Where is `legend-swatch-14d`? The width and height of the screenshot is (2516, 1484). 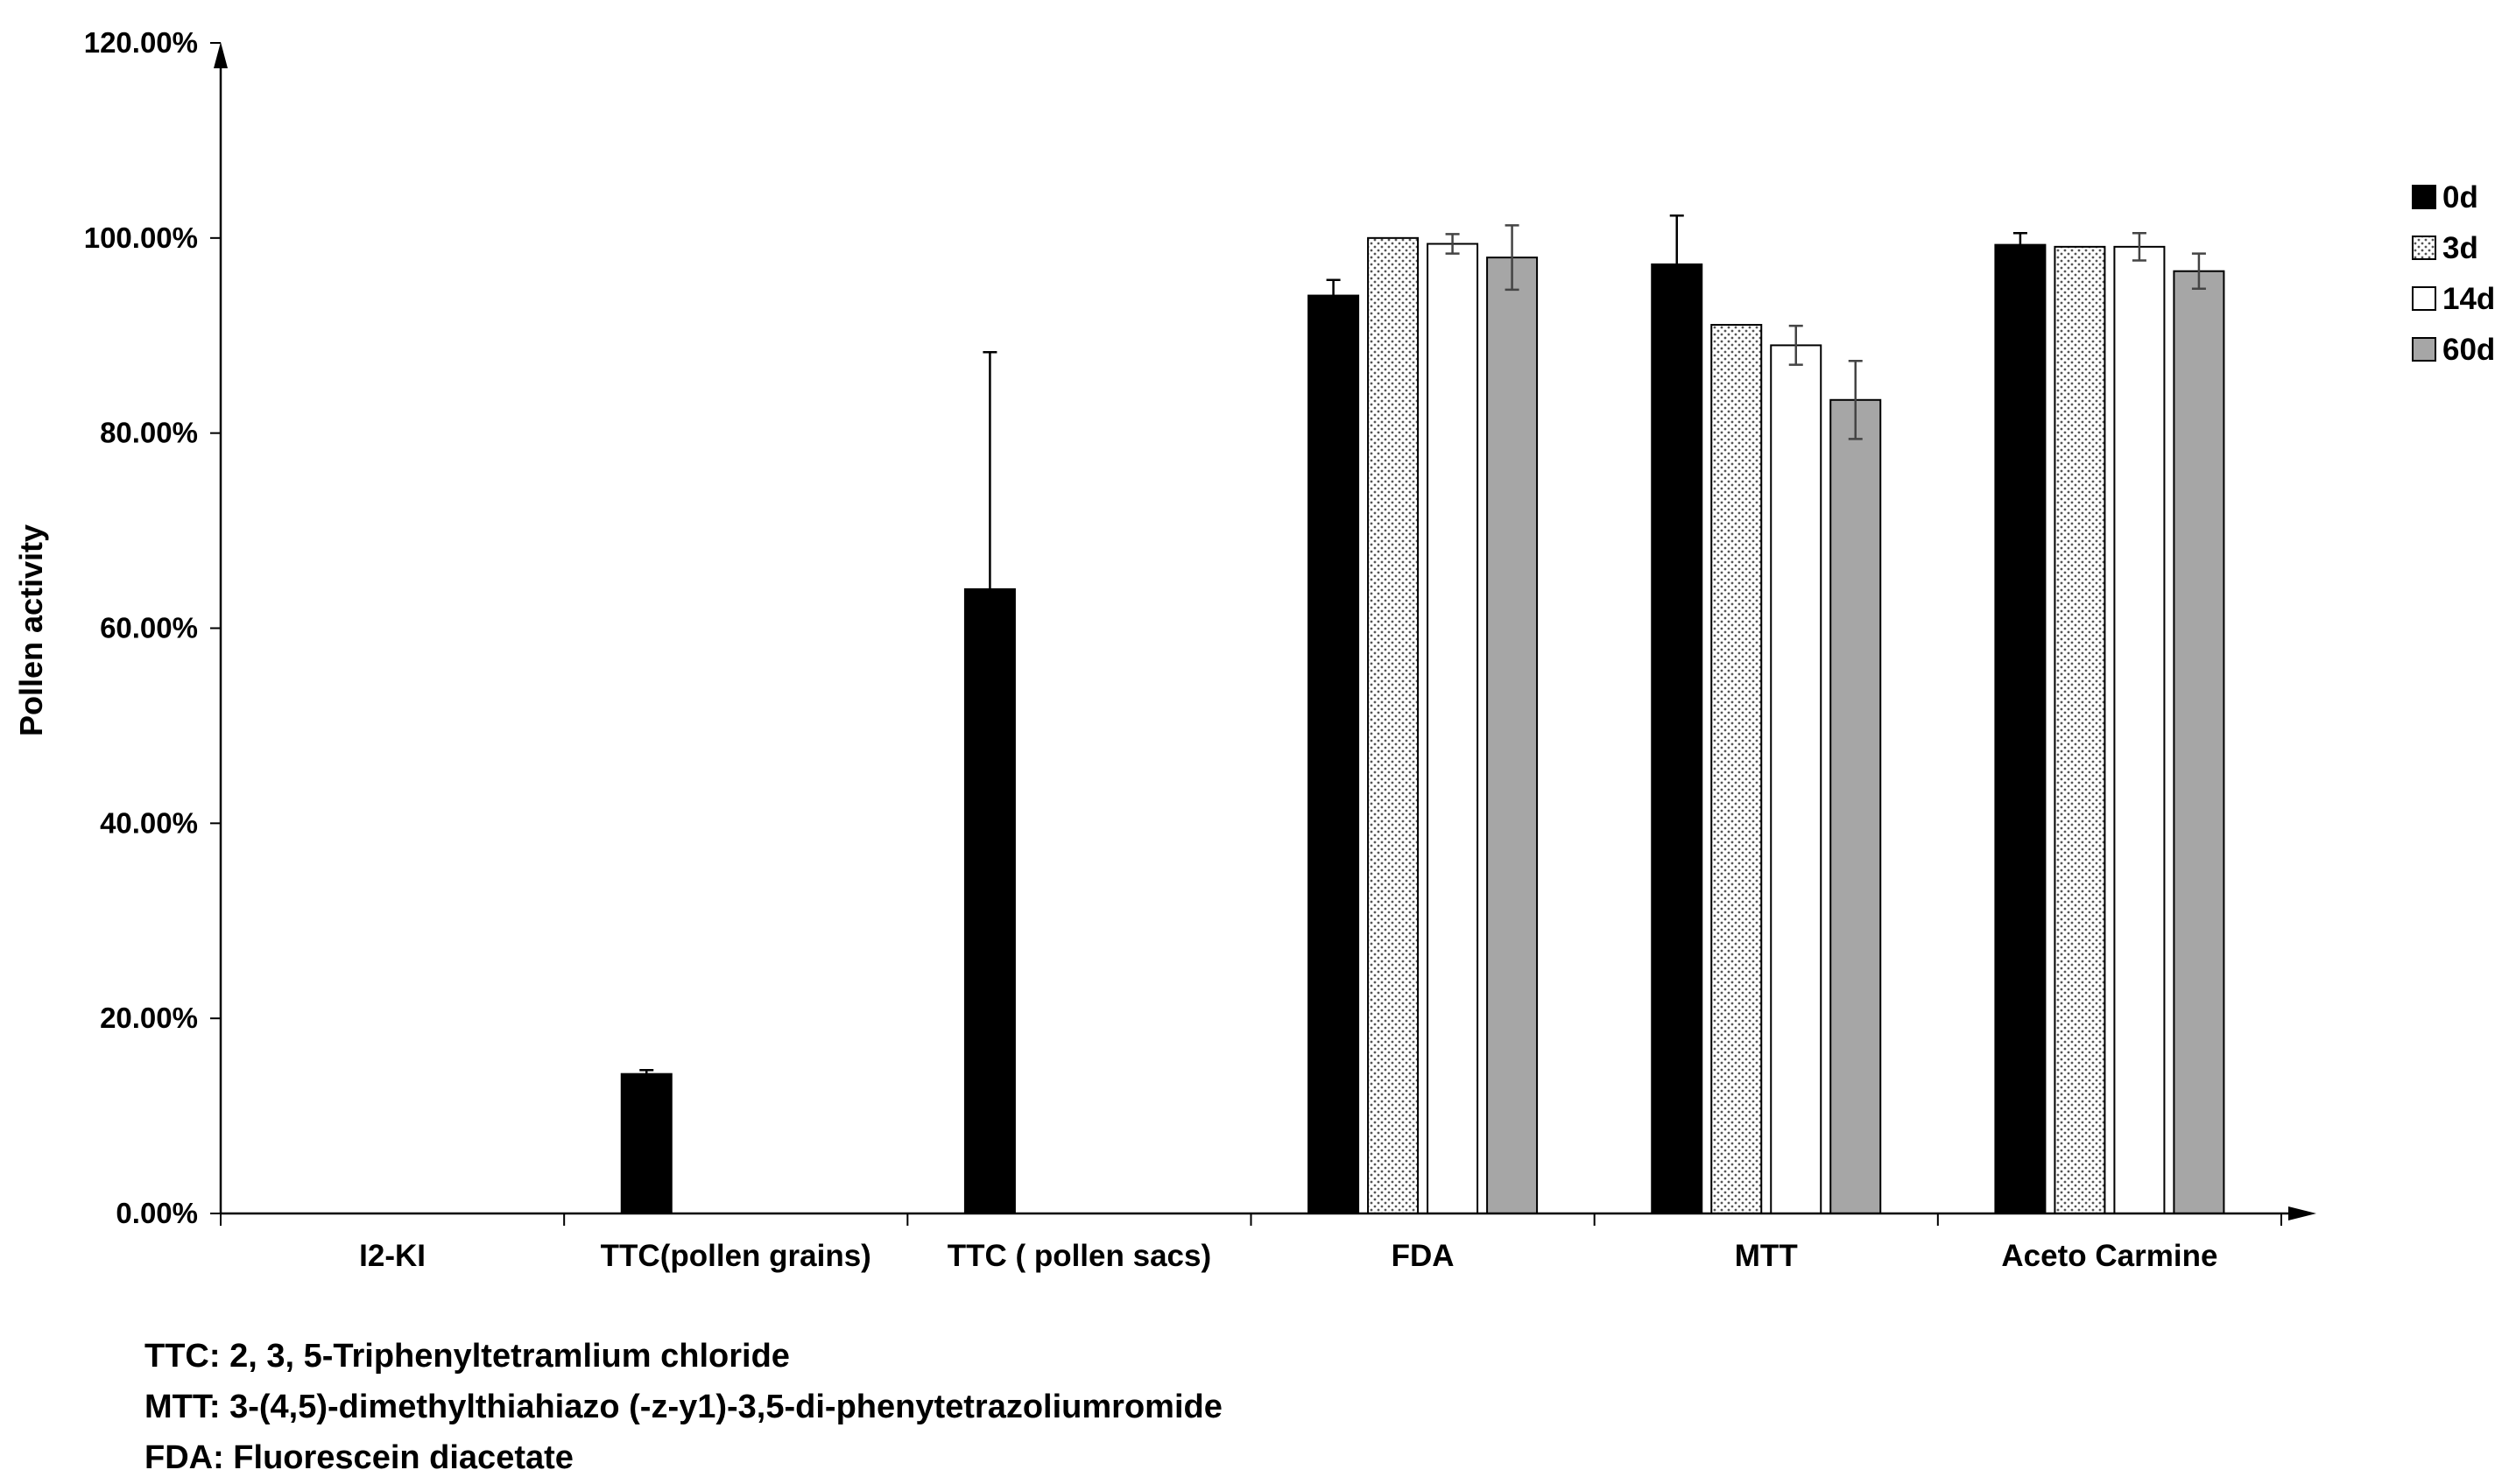 legend-swatch-14d is located at coordinates (2424, 298).